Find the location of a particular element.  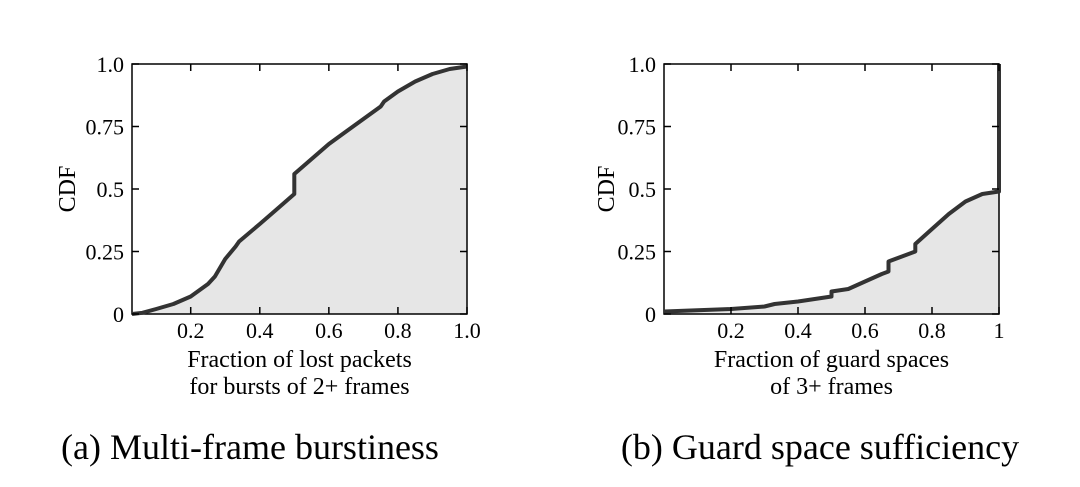

x-axis-label-line: Fraction of lost packets is located at coordinates (299, 360).